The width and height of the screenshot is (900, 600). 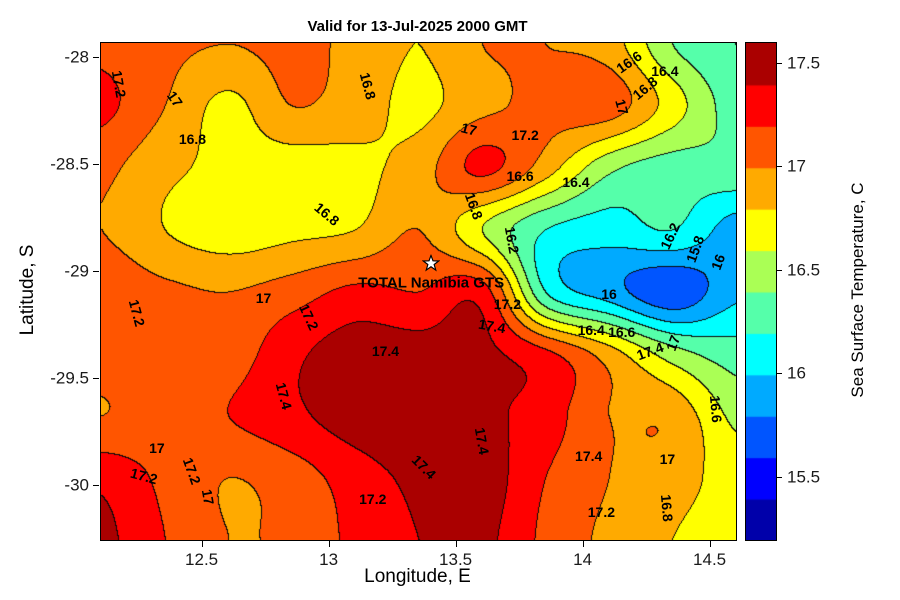 I want to click on colorbar-tick-label: 16.5, so click(x=804, y=270).